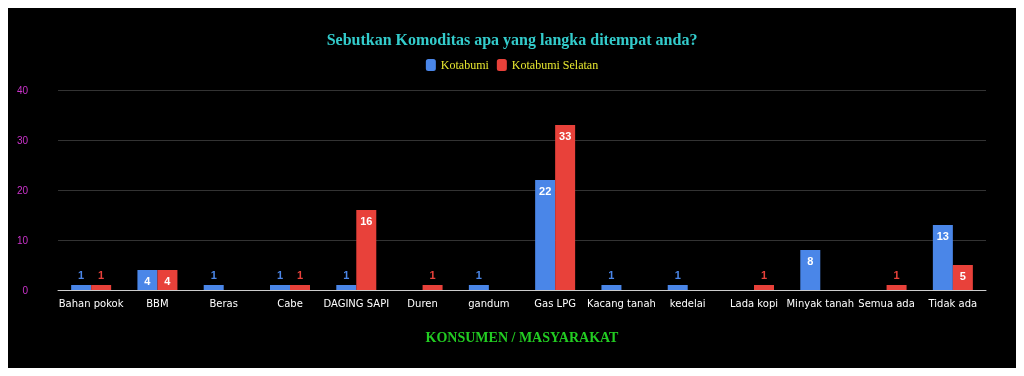 The height and width of the screenshot is (376, 1024). I want to click on data-label: 13, so click(942, 235).